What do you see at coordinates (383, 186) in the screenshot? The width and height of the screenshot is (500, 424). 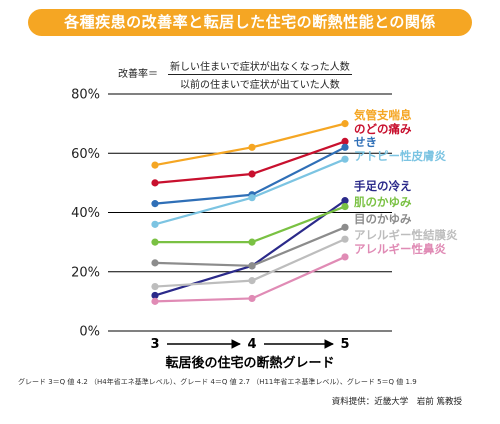 I see `series-label: 手足の冷え` at bounding box center [383, 186].